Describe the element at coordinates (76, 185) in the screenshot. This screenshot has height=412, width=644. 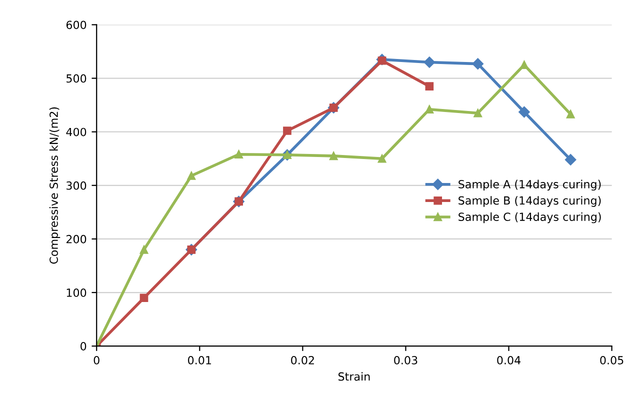
I see `y-tick-label: 300` at that location.